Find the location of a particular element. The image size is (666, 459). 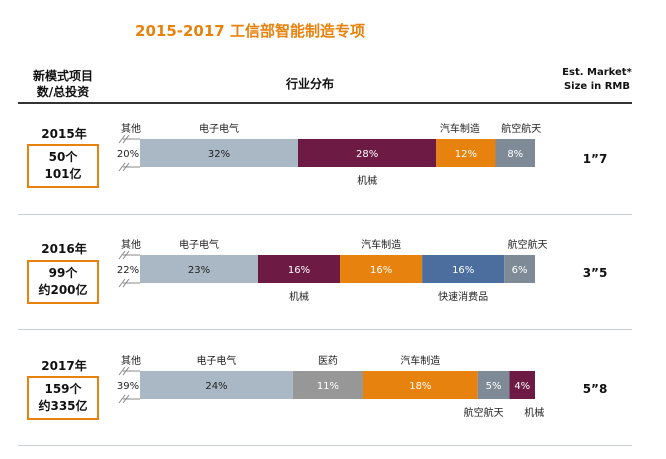

segment-value-label: 32% is located at coordinates (219, 154).